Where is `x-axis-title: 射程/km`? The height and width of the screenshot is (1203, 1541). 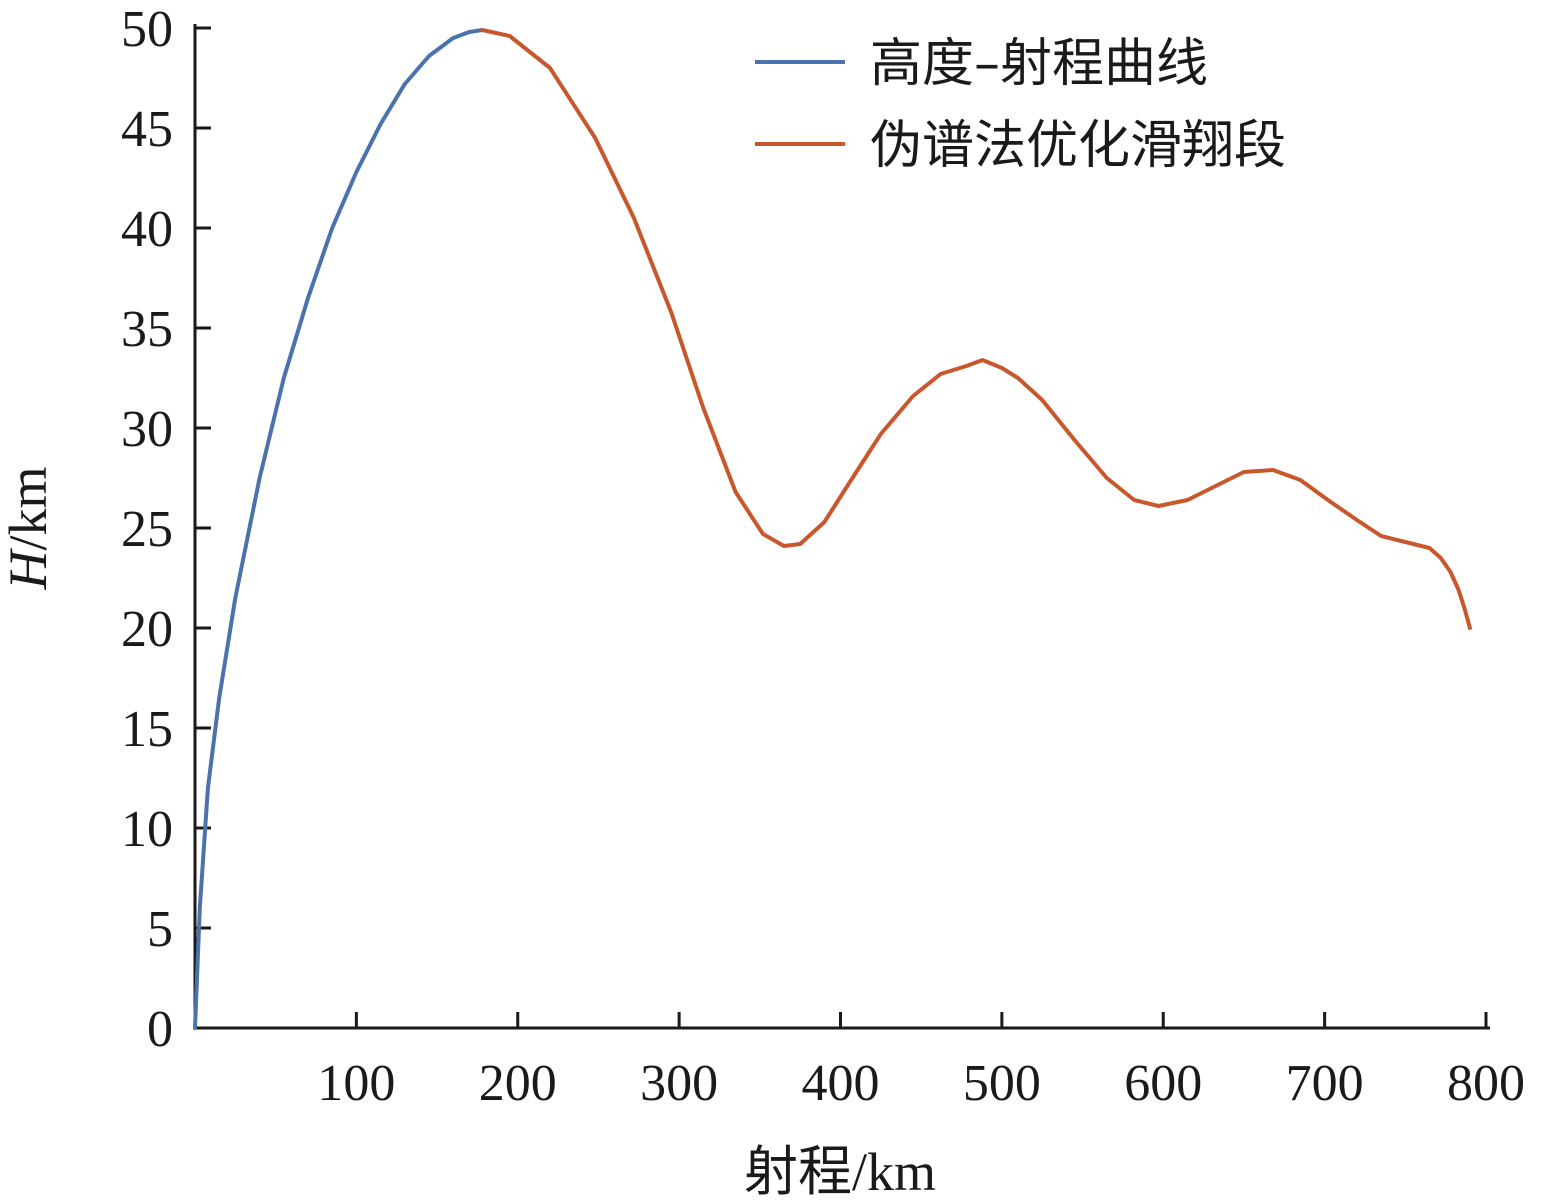
x-axis-title: 射程/km is located at coordinates (840, 1172).